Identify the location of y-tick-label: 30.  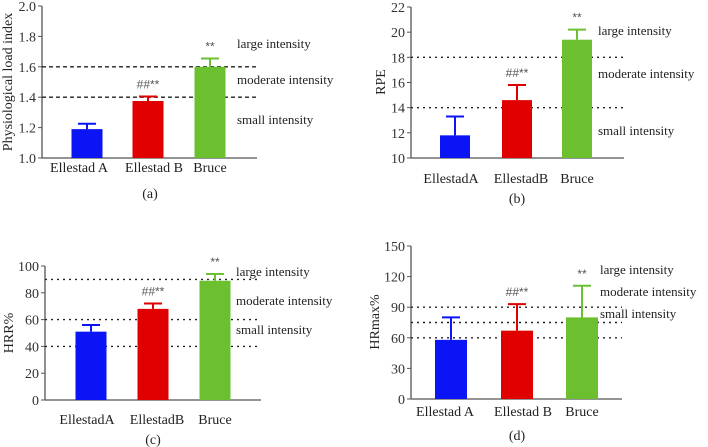
(398, 369).